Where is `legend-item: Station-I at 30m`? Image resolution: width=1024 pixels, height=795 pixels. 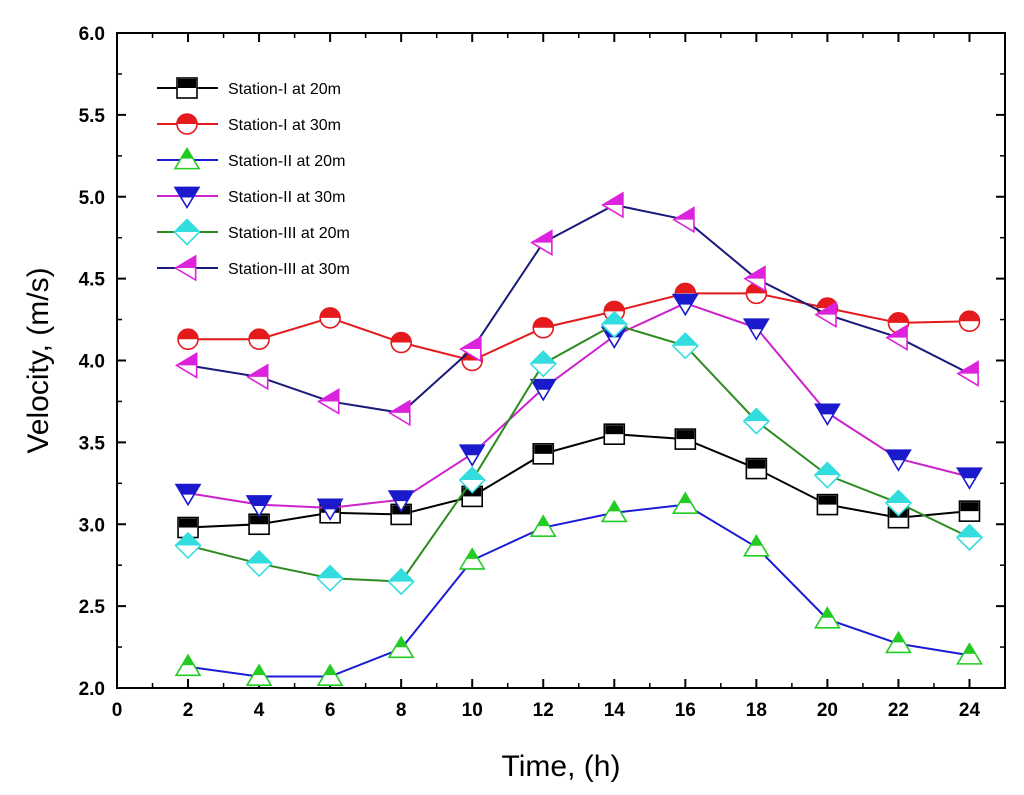 legend-item: Station-I at 30m is located at coordinates (249, 124).